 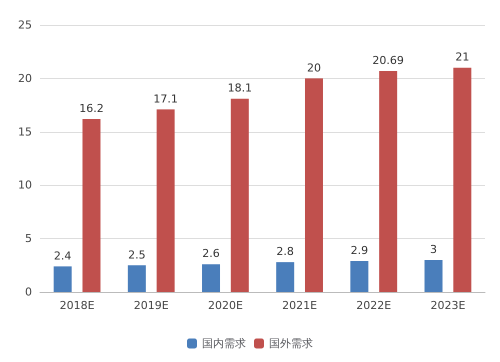 What do you see at coordinates (25, 78) in the screenshot?
I see `y-tick-label: 20` at bounding box center [25, 78].